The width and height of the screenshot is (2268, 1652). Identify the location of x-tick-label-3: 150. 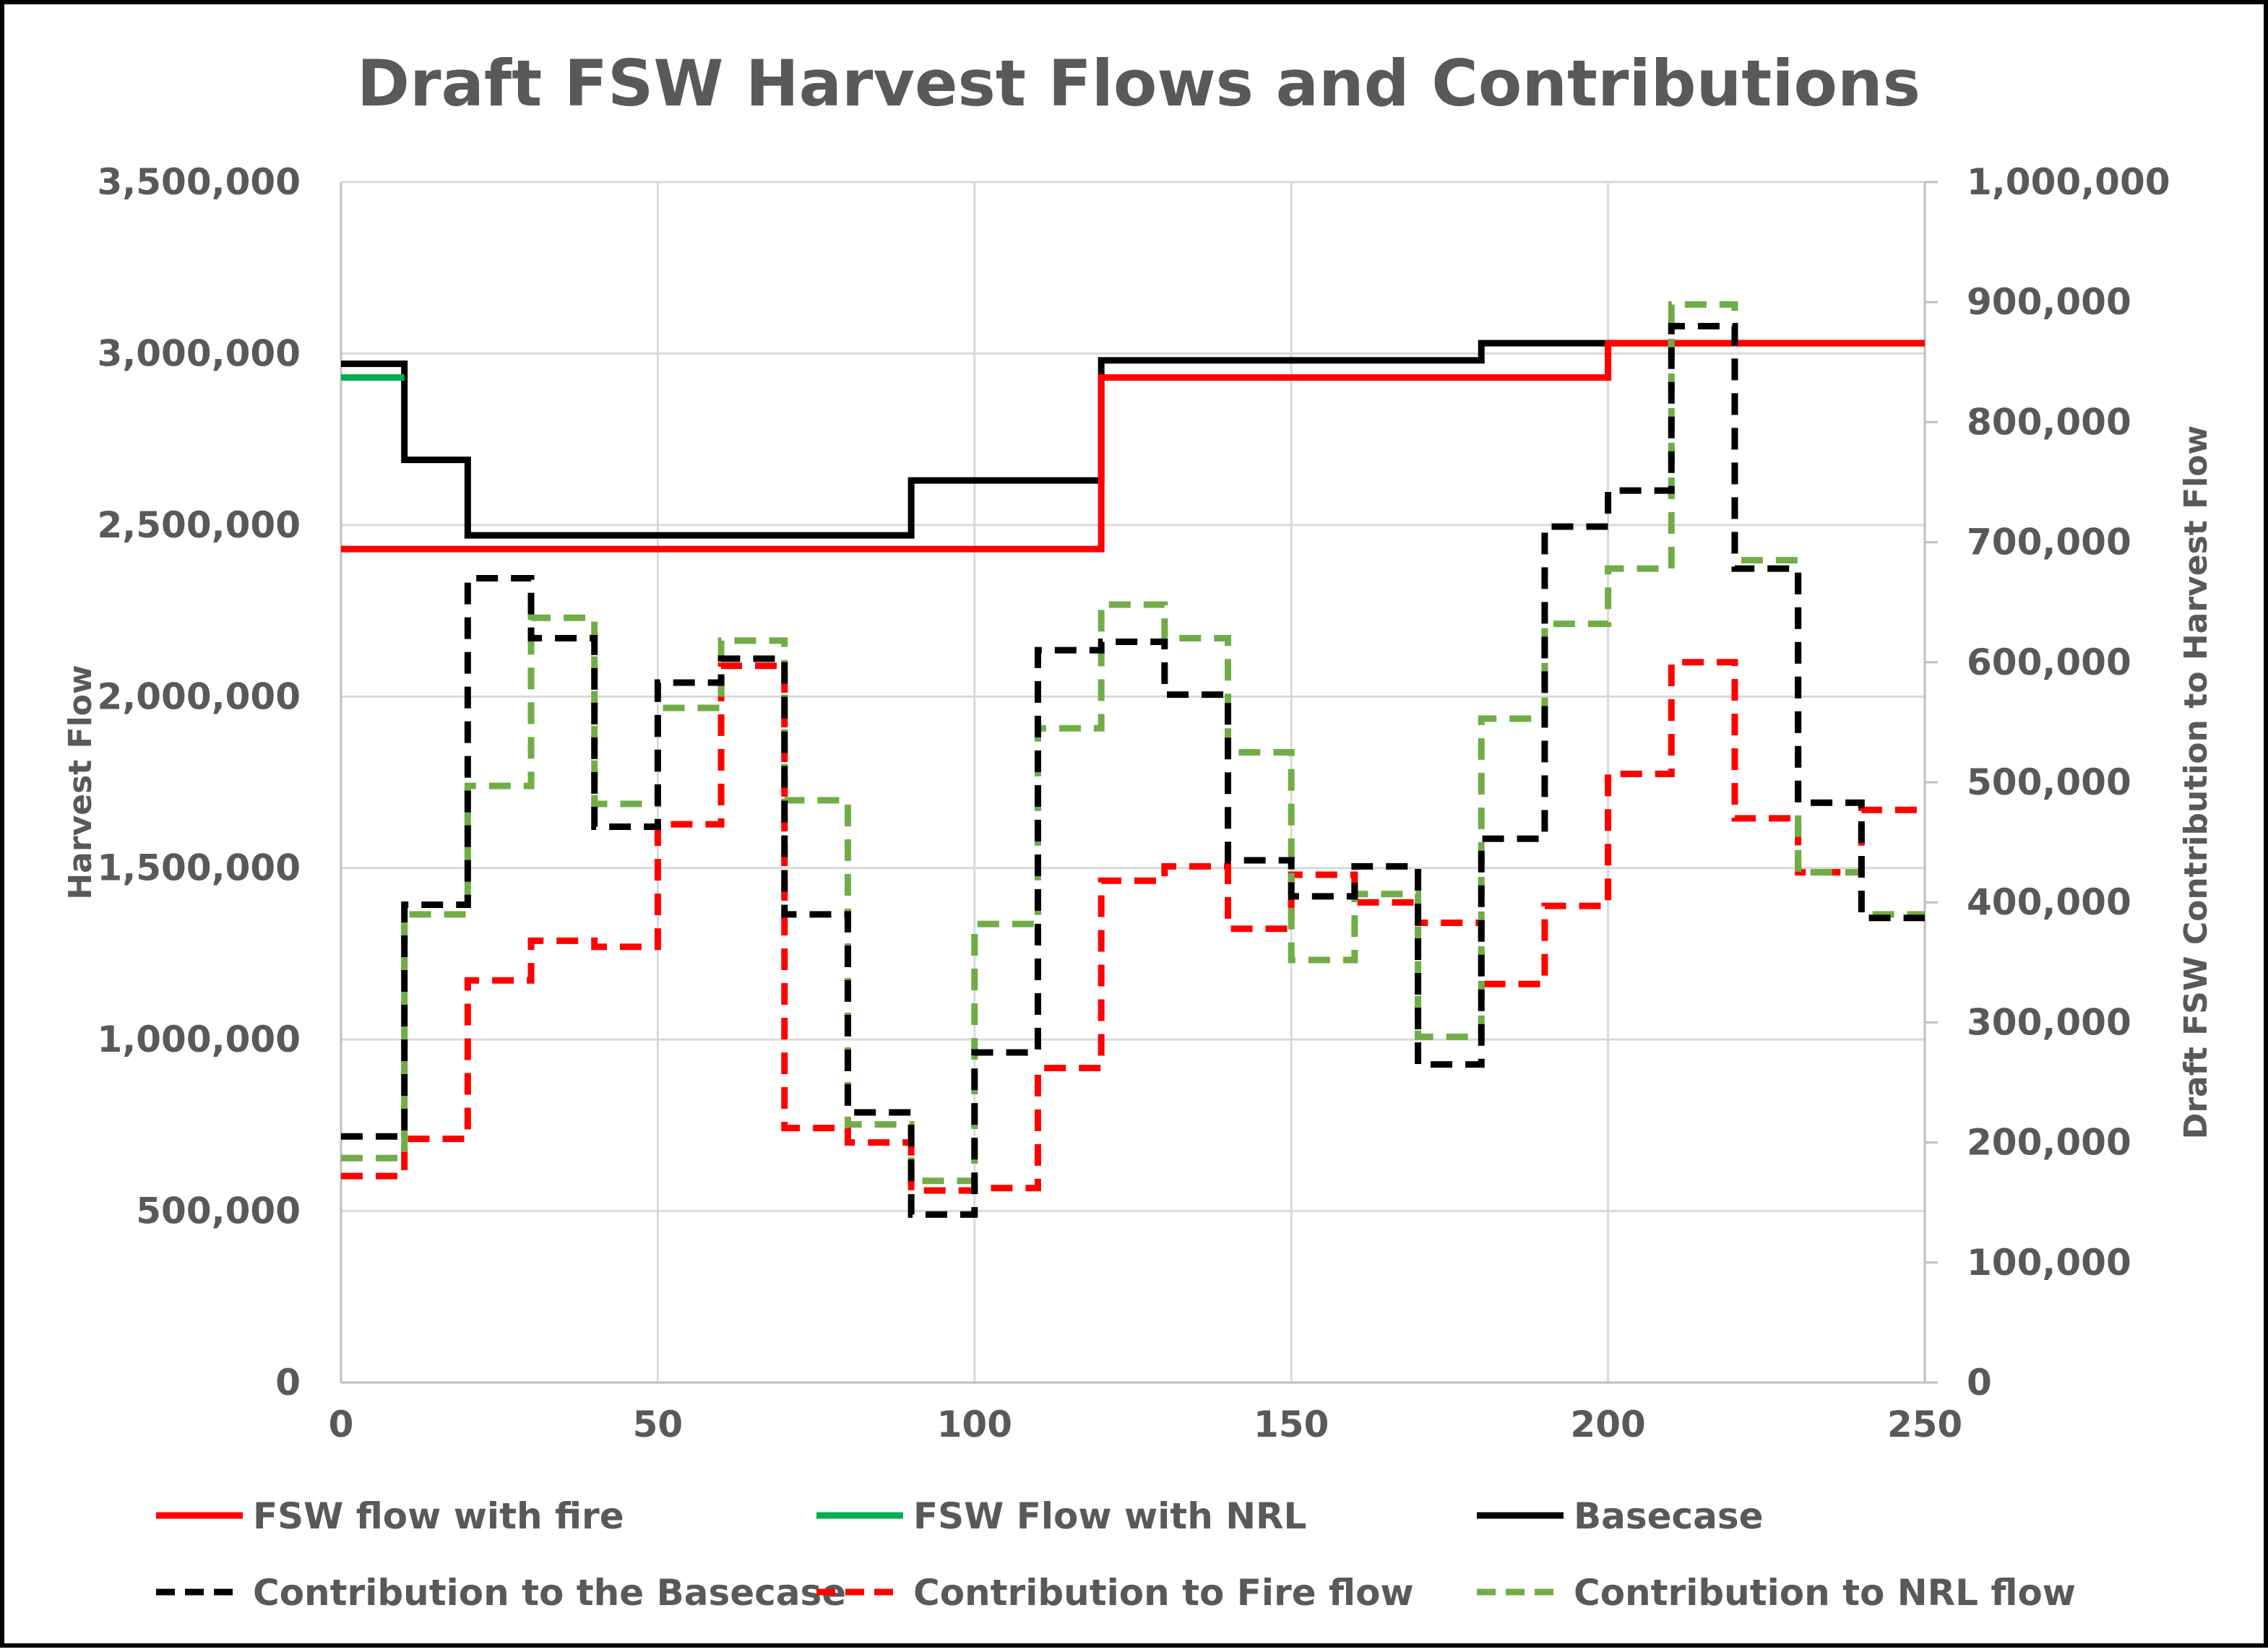
(1291, 1424).